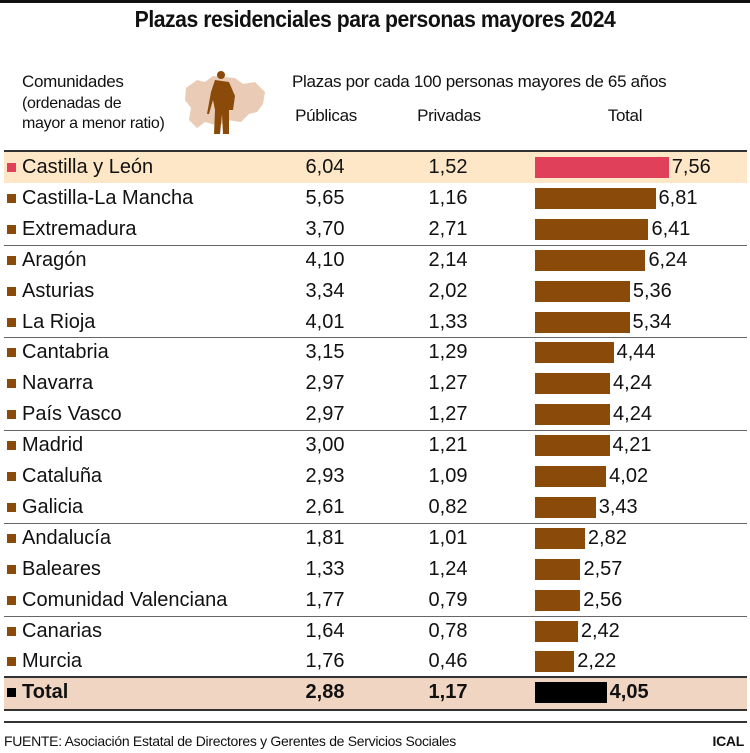  I want to click on community-name: Extremadura, so click(79, 228).